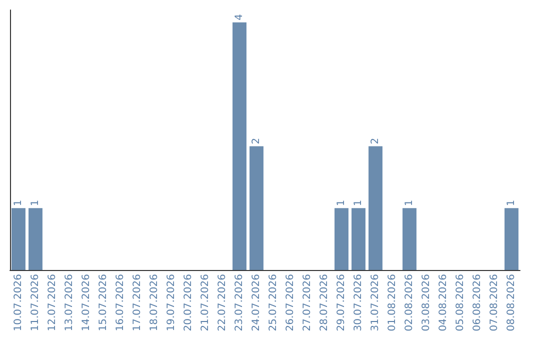  Describe the element at coordinates (239, 17) in the screenshot. I see `data-label: 4` at that location.